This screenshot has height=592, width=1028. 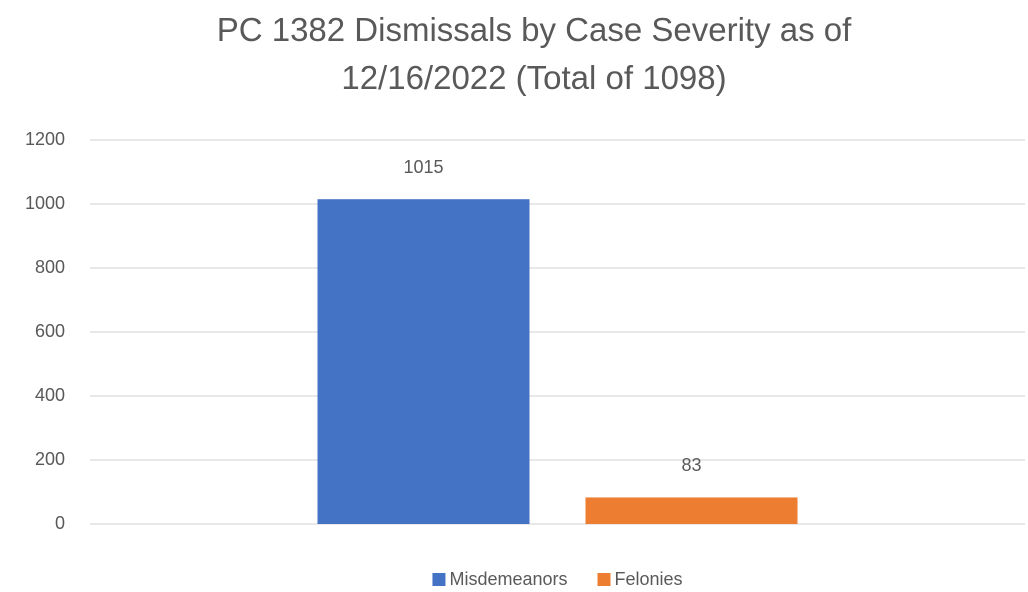 I want to click on legend-item: Felonies, so click(x=640, y=579).